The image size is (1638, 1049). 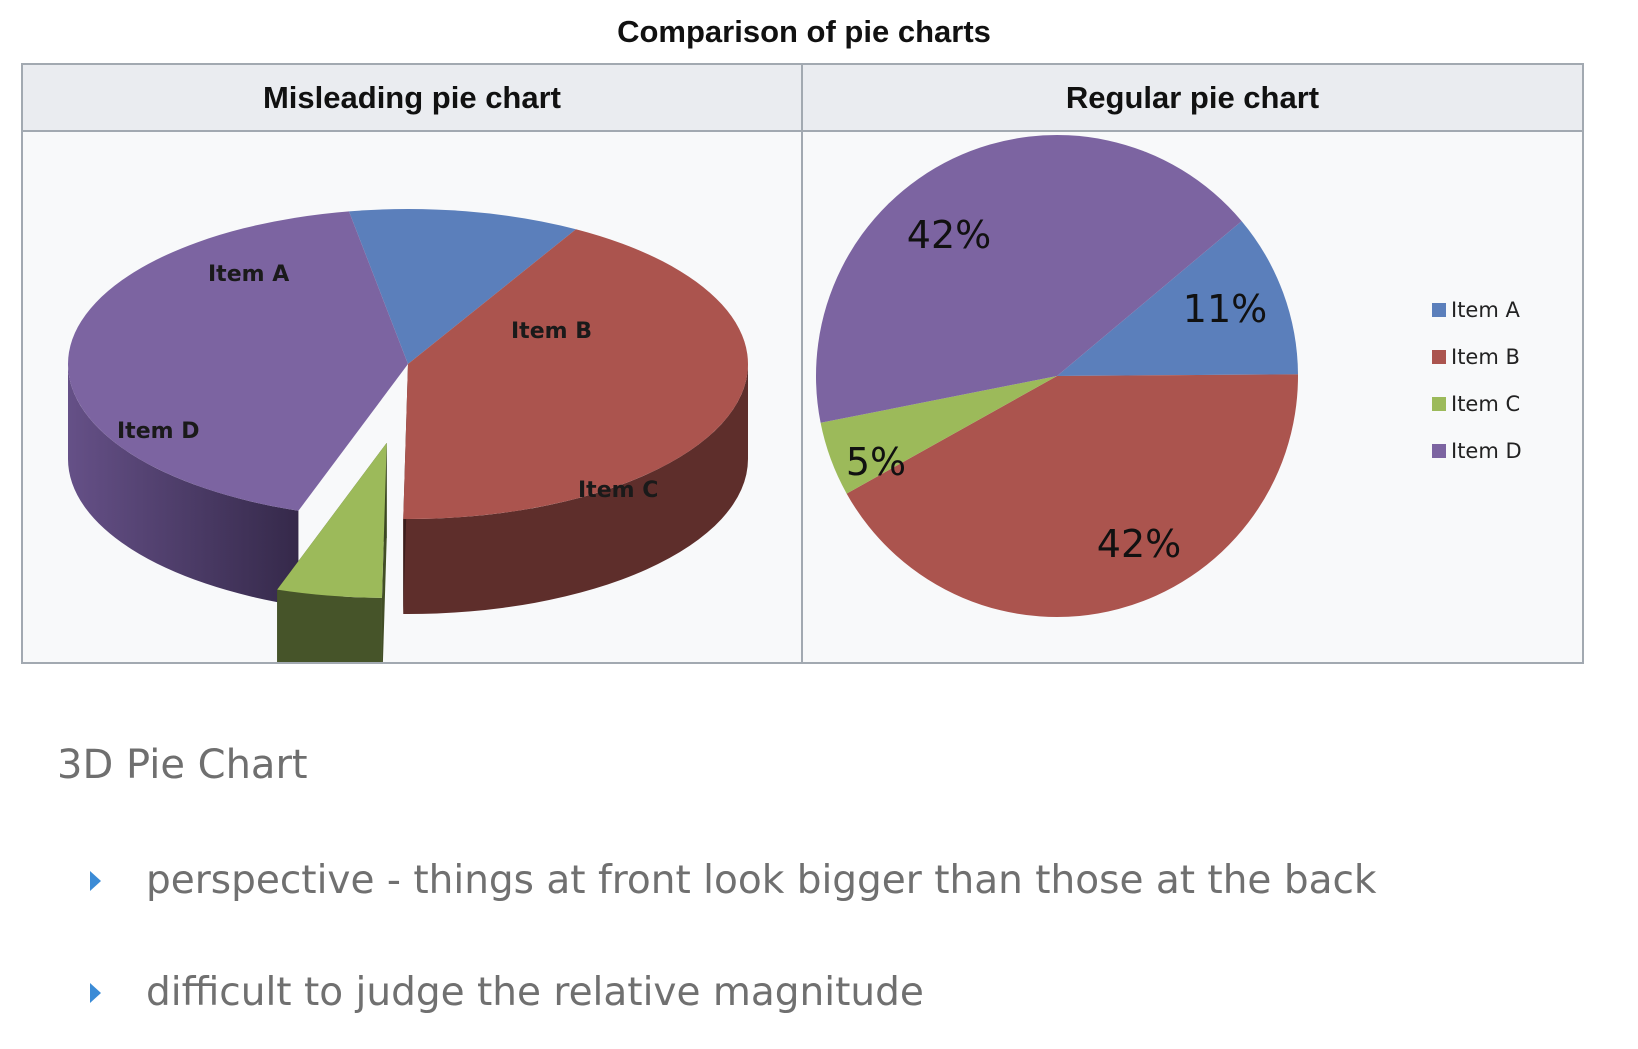 I want to click on pie2d-label-item-c: 5%, so click(x=876, y=462).